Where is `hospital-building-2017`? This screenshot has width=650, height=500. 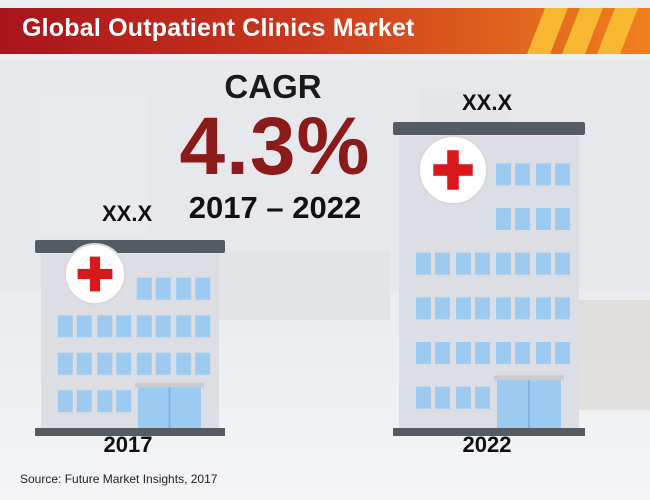
hospital-building-2017 is located at coordinates (130, 338).